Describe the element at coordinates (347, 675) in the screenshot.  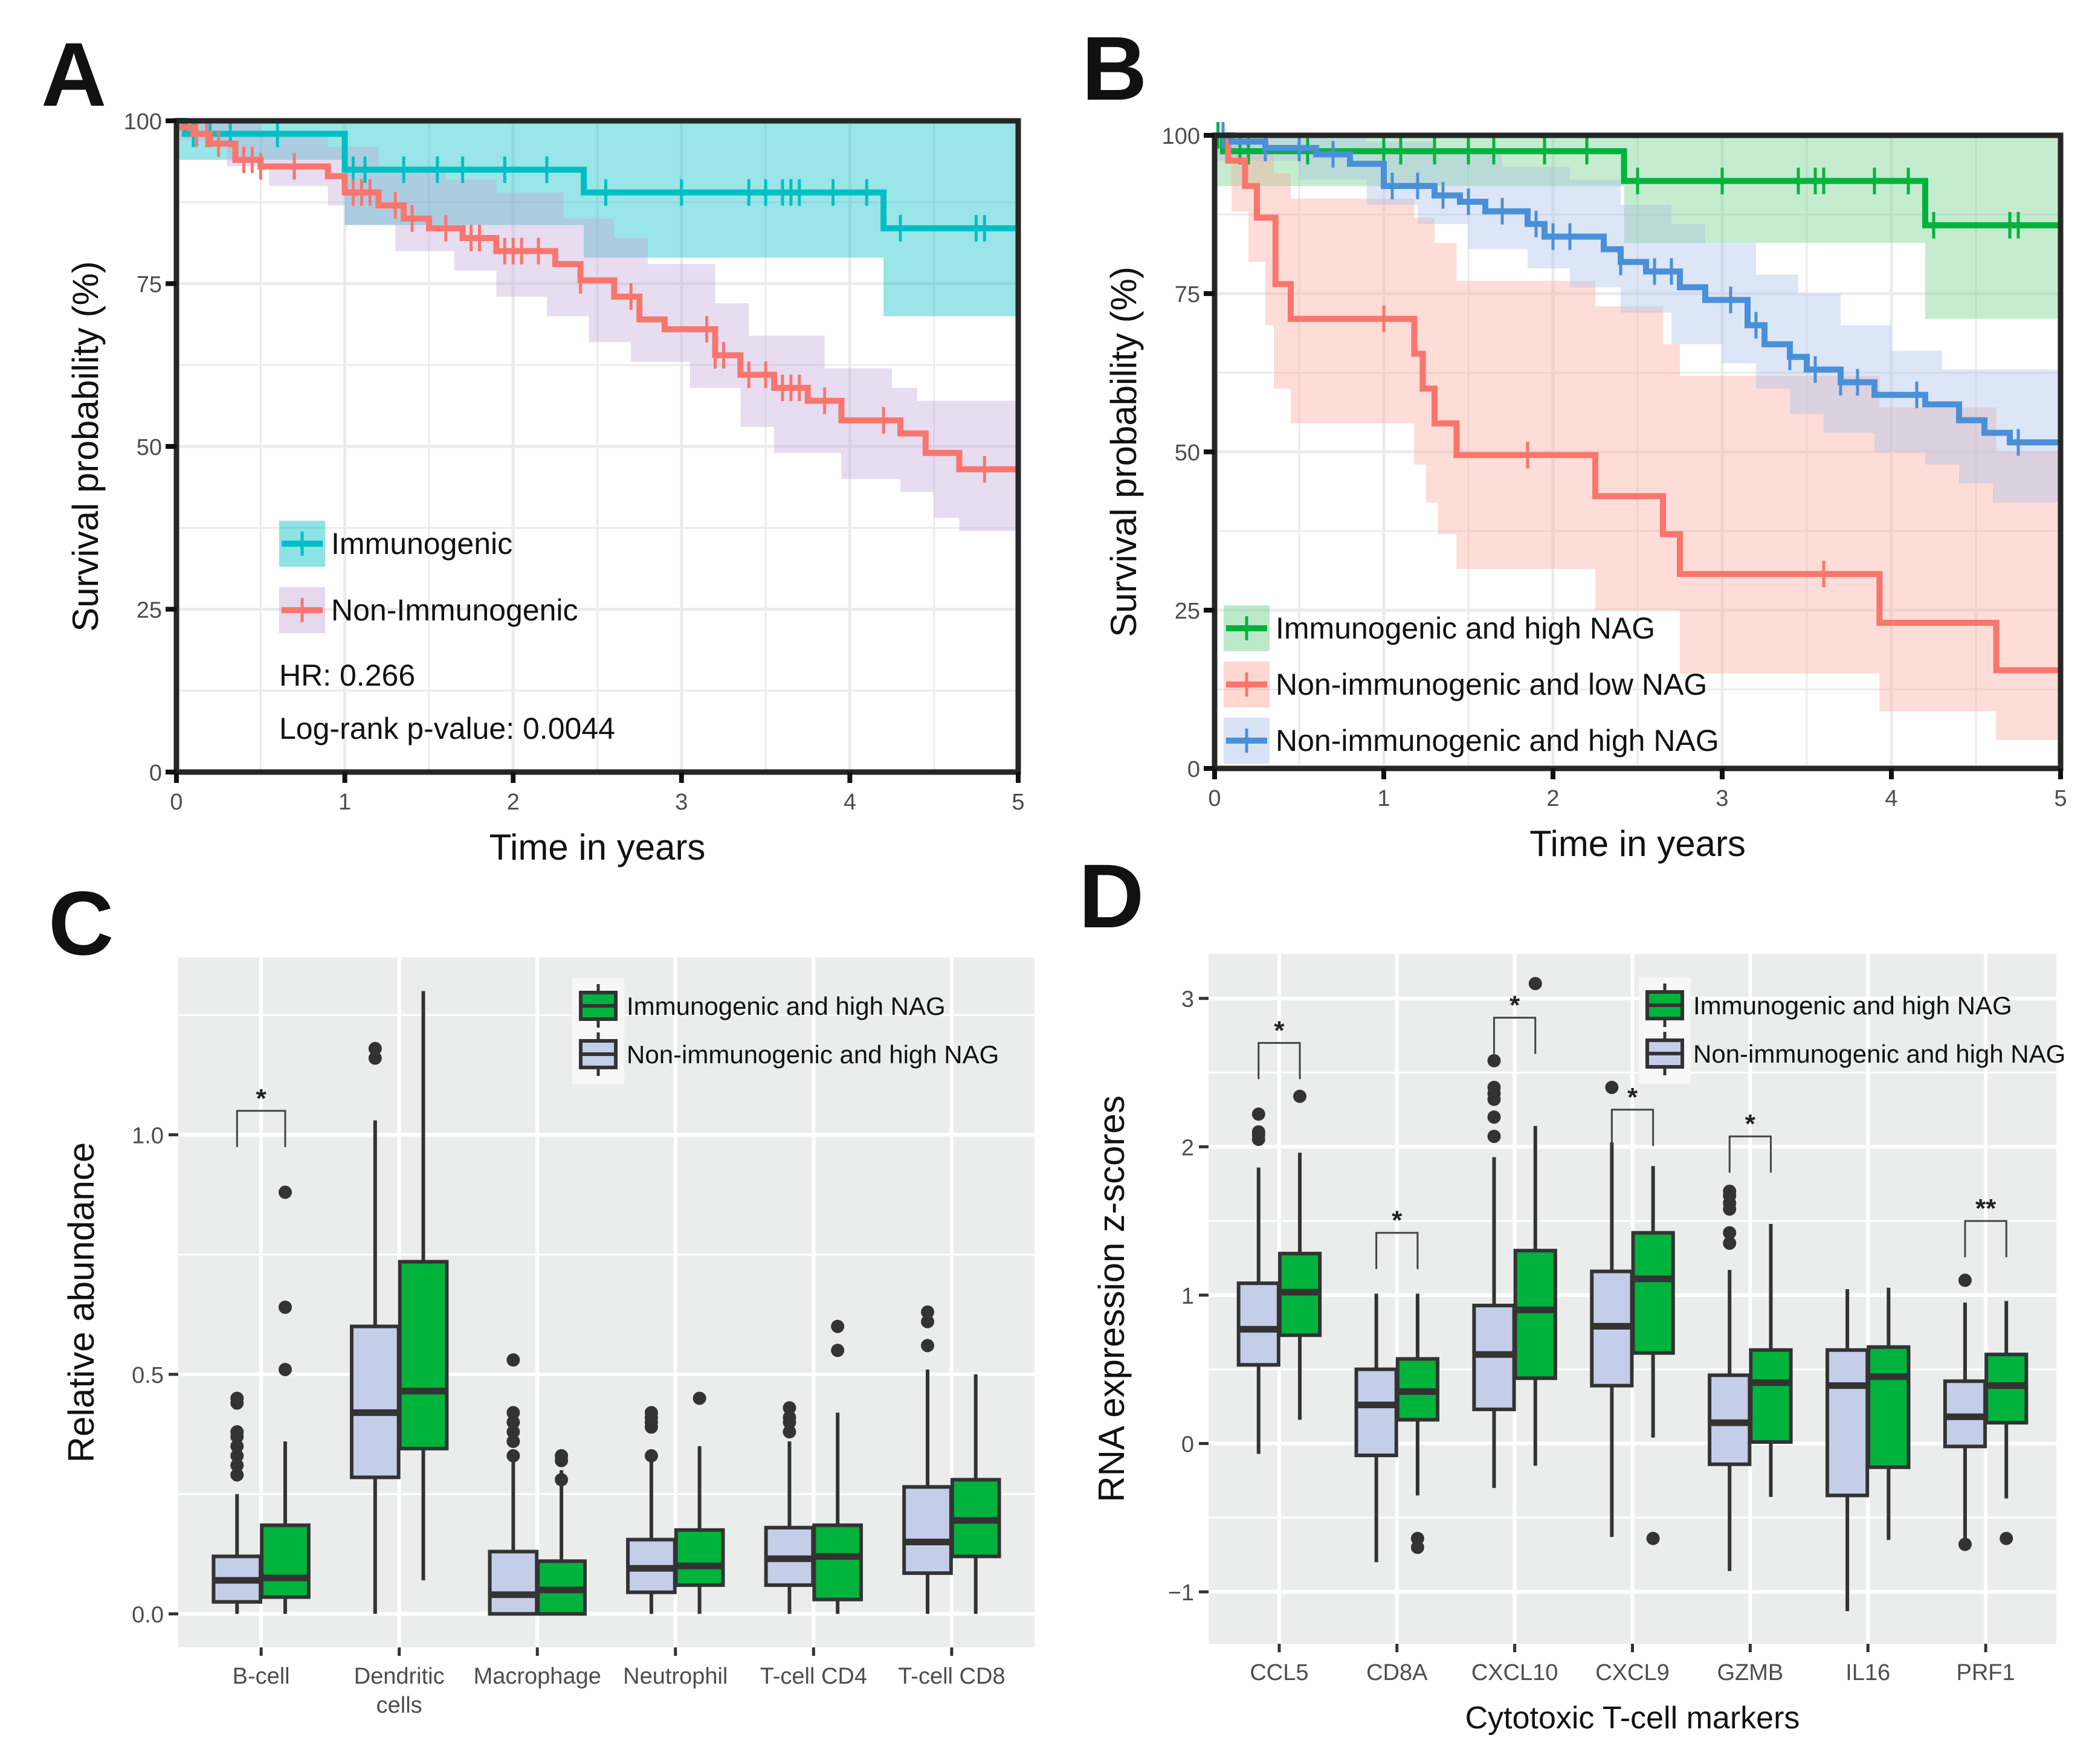
I see `stat-annotation: HR: 0.266` at that location.